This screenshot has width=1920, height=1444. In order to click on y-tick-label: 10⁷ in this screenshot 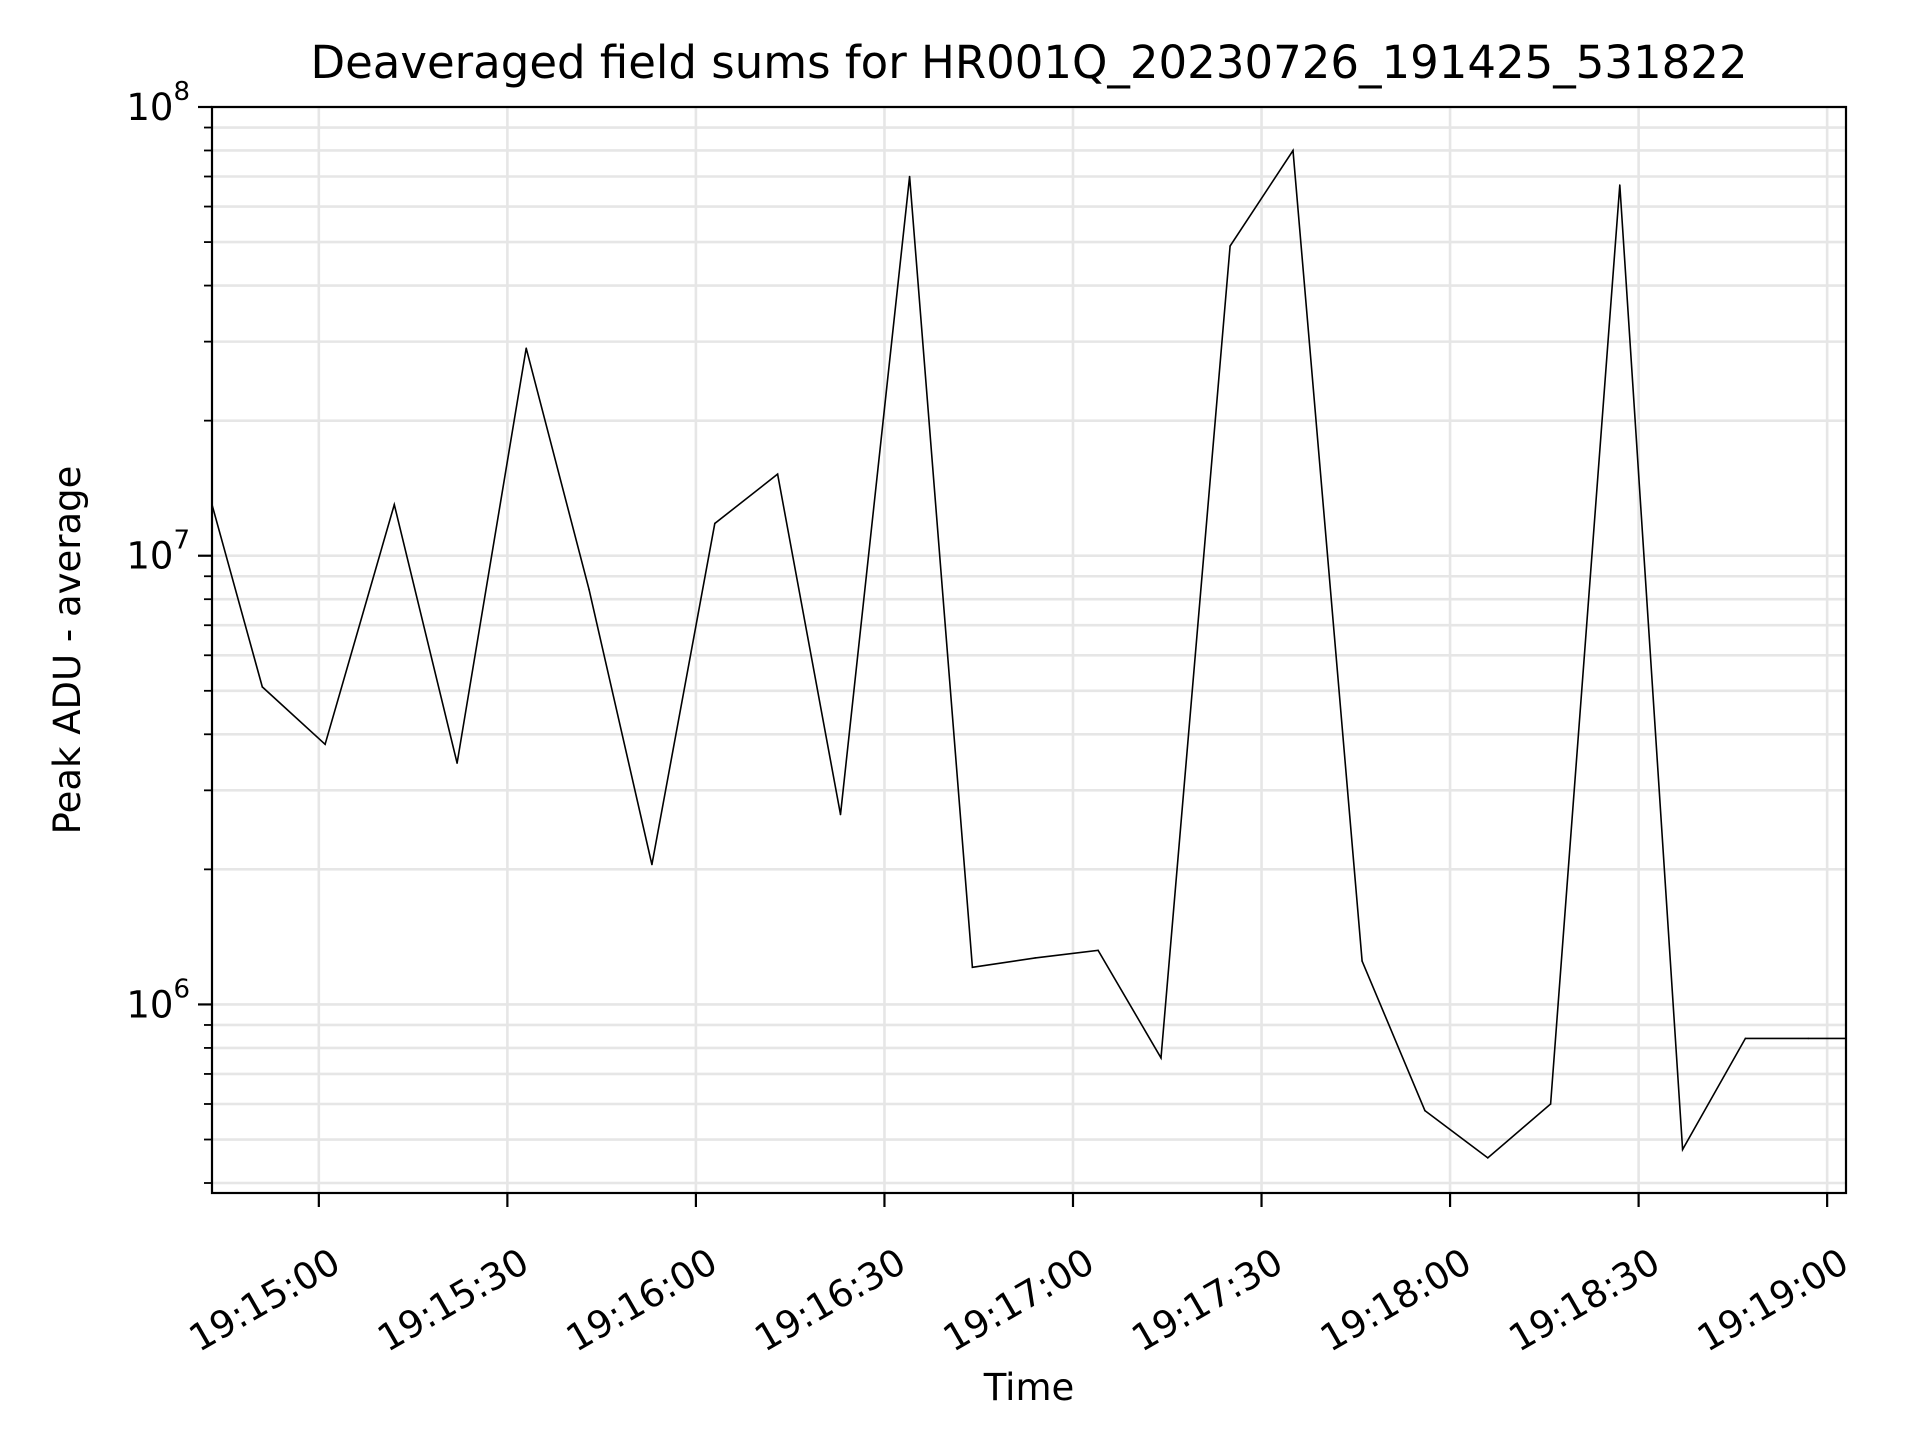, I will do `click(158, 552)`.